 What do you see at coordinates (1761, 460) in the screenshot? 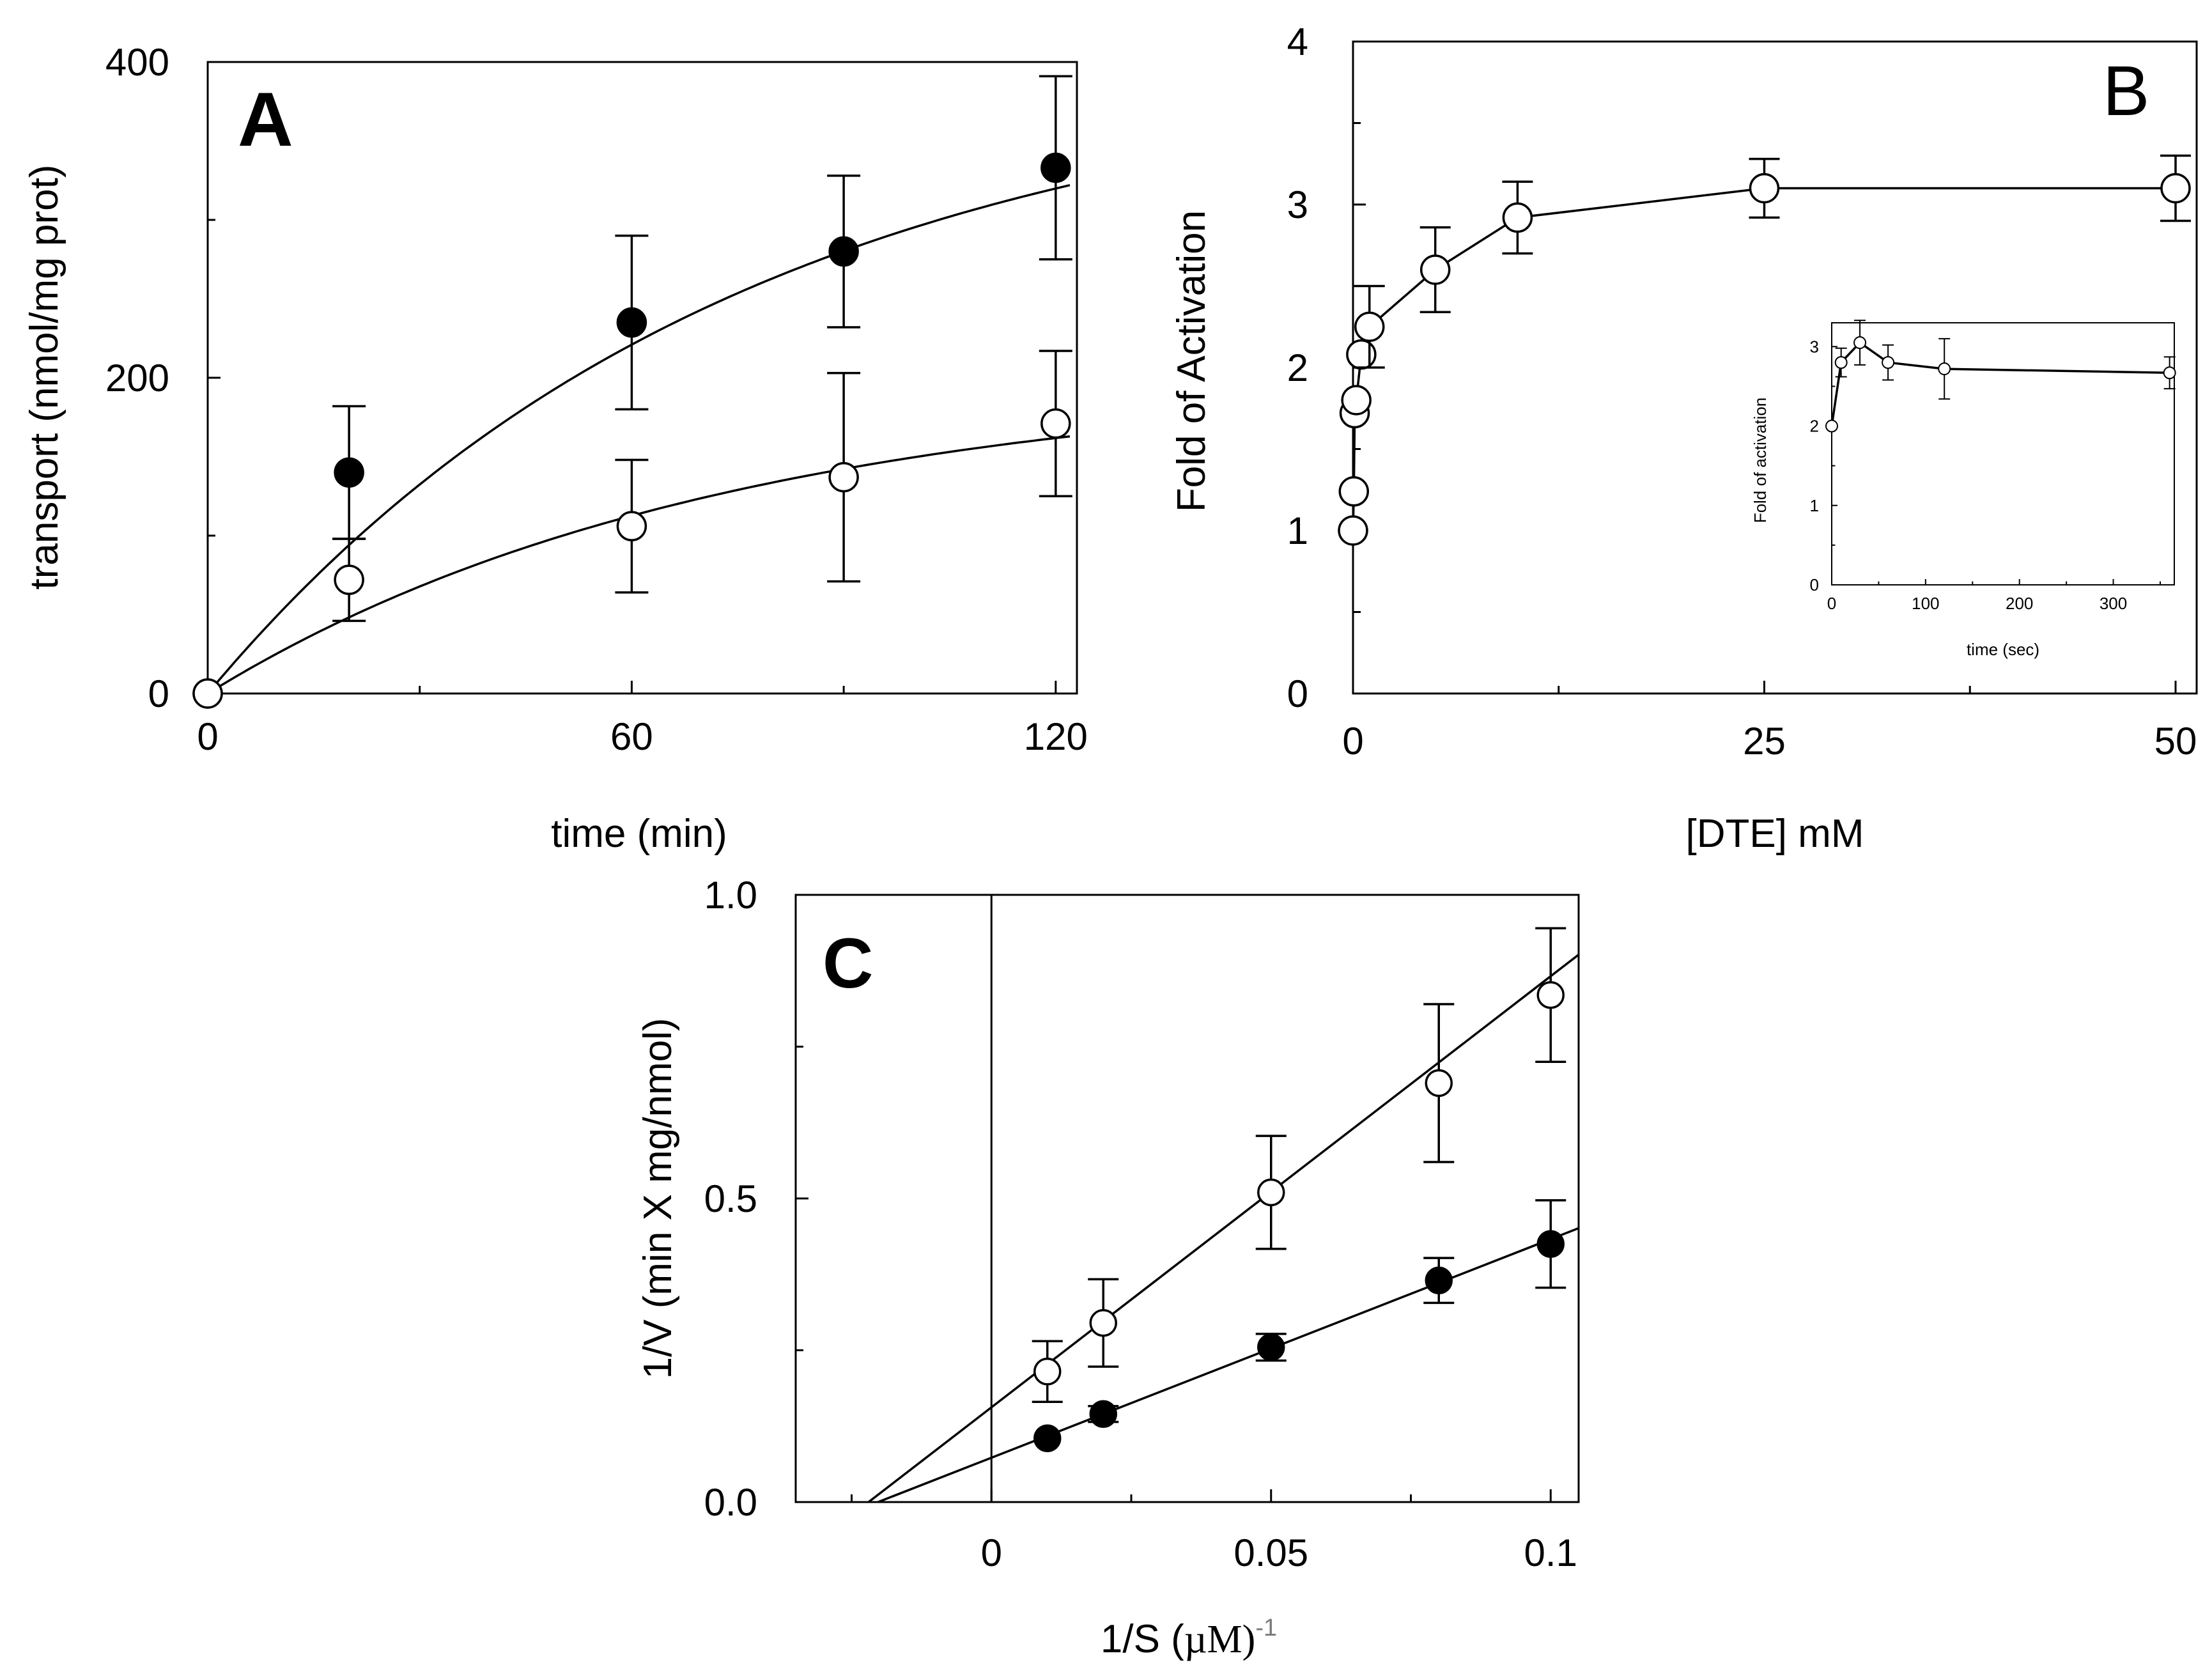
I see `inset-ylabel: Fold of activation` at bounding box center [1761, 460].